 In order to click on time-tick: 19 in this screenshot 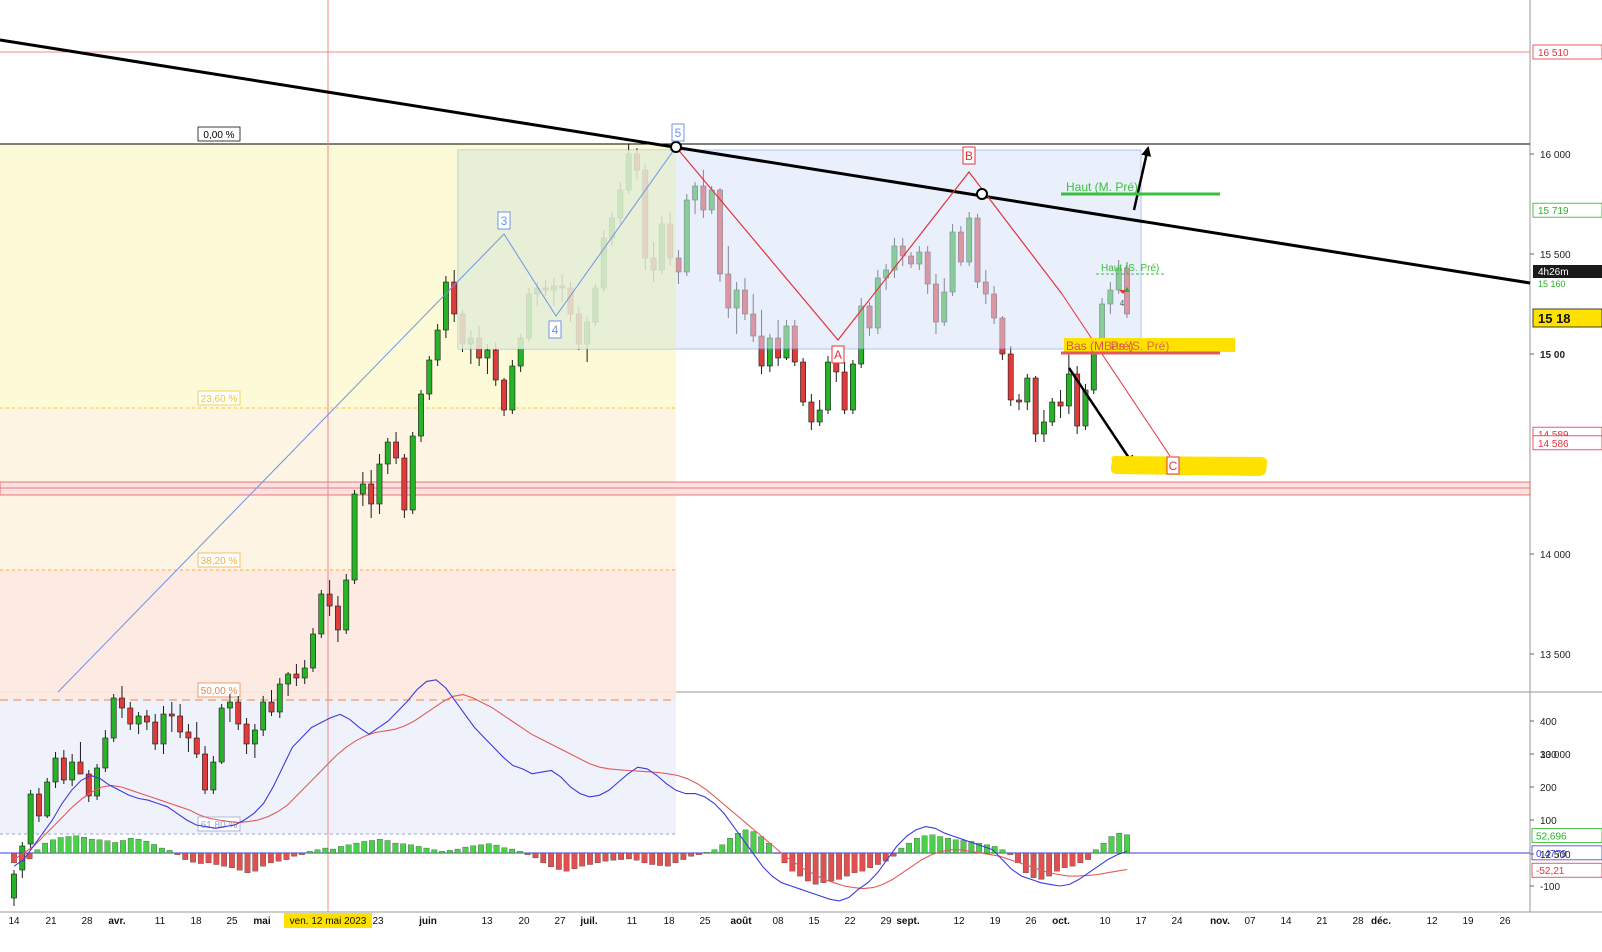, I will do `click(995, 921)`.